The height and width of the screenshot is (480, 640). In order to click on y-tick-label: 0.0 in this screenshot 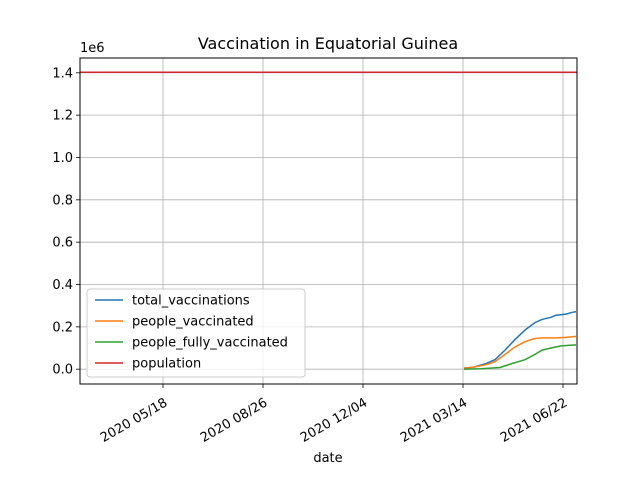, I will do `click(62, 370)`.